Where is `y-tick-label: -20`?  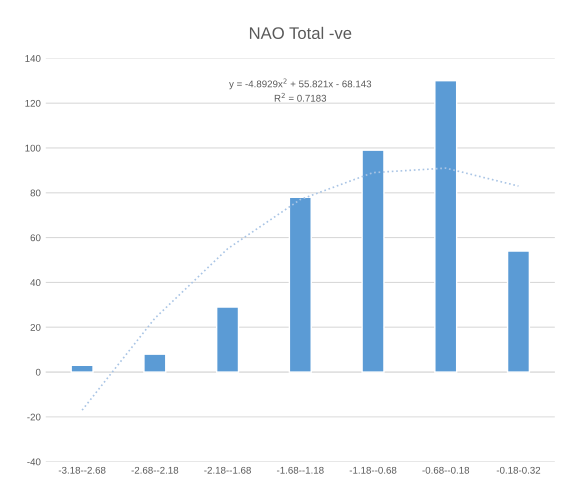
y-tick-label: -20 is located at coordinates (34, 417).